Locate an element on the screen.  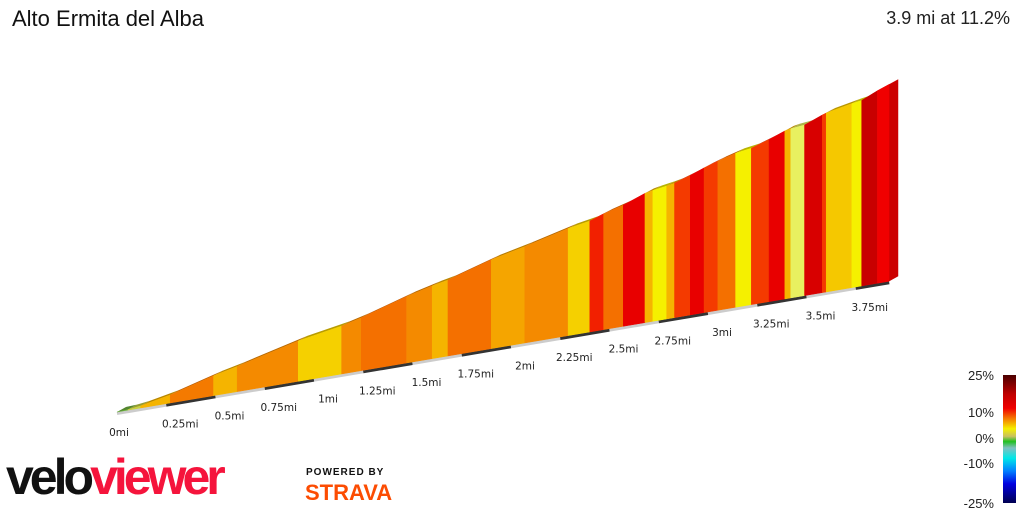
x-tick-label: 0.75mi is located at coordinates (278, 408).